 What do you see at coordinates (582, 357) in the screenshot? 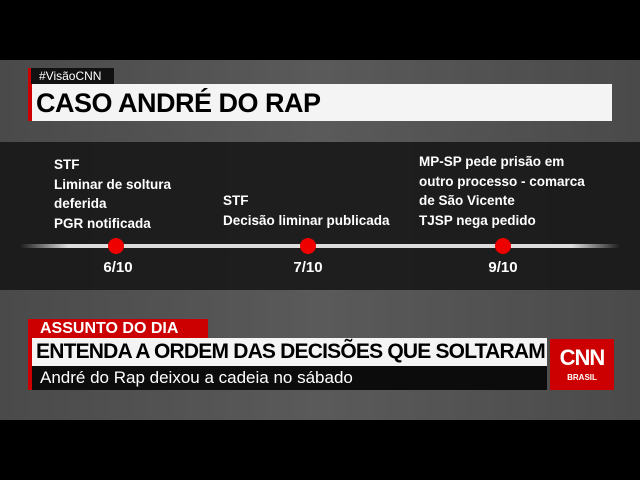
I see `logo-text: CNN` at bounding box center [582, 357].